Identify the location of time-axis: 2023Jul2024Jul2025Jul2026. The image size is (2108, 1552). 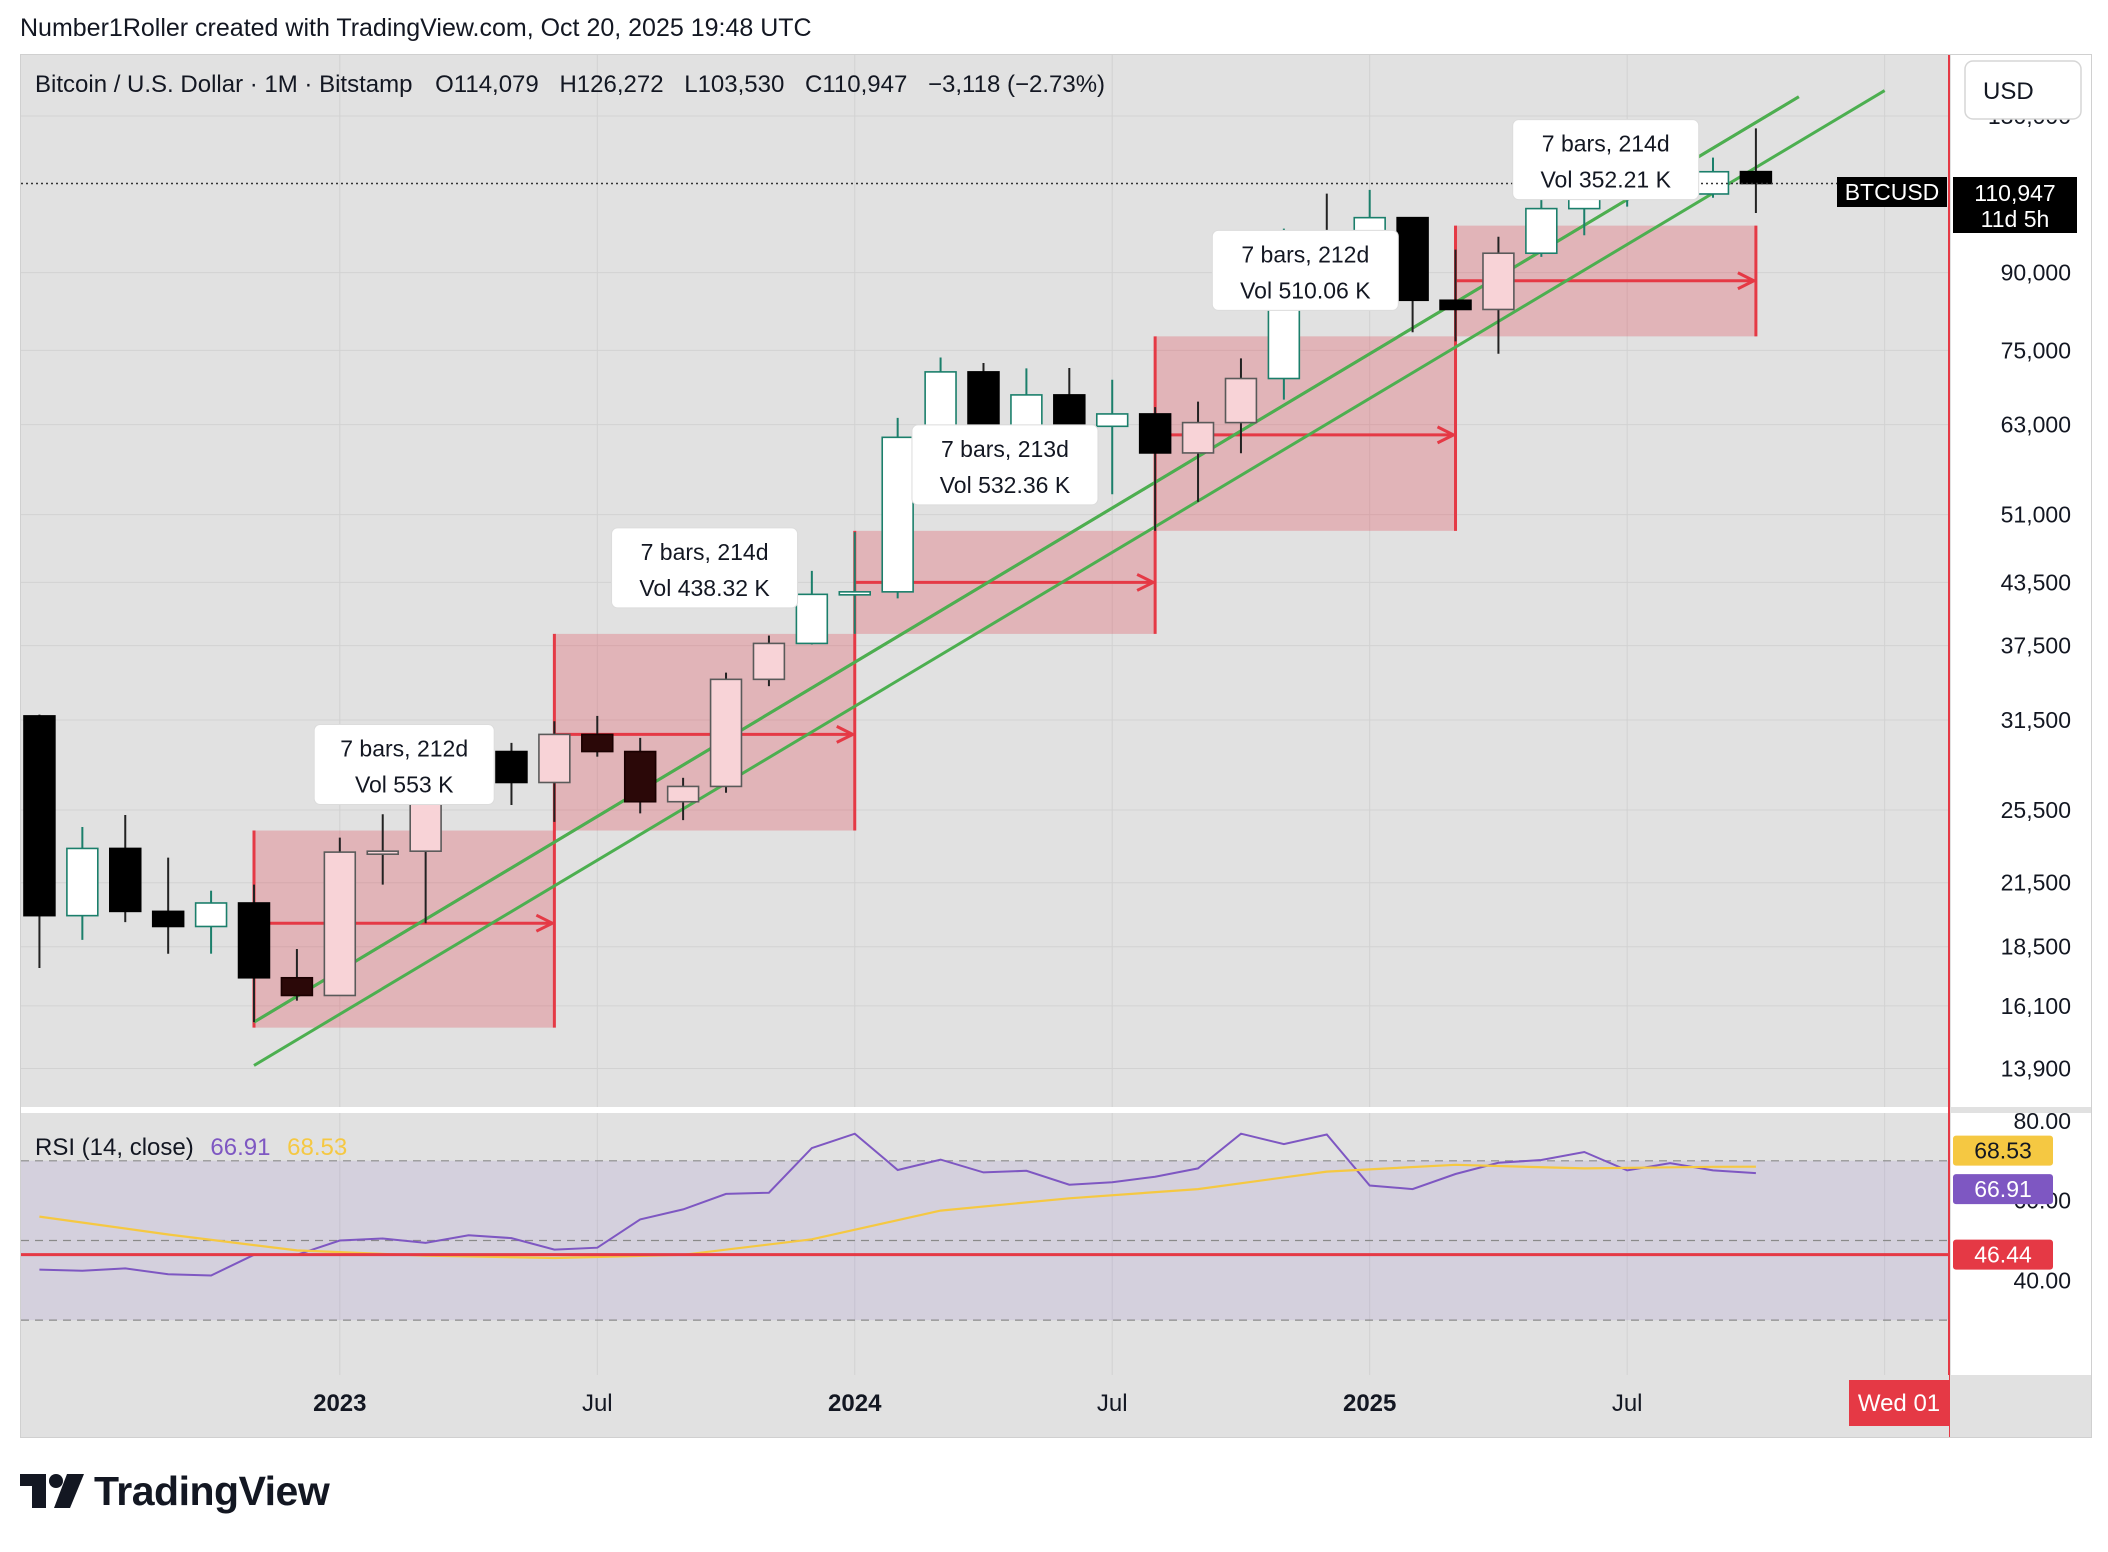
(985, 1406).